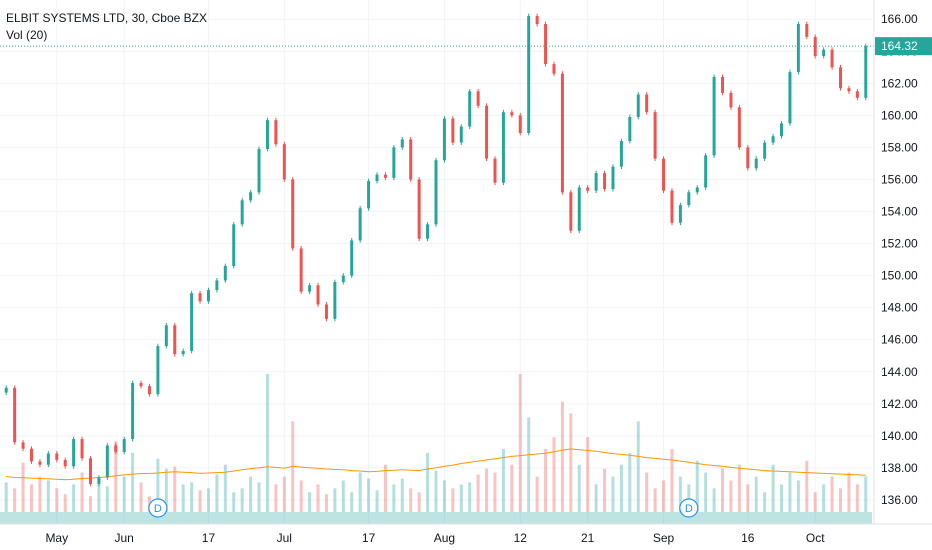 The width and height of the screenshot is (932, 550). Describe the element at coordinates (899, 468) in the screenshot. I see `price-tick-label: 138.00` at that location.